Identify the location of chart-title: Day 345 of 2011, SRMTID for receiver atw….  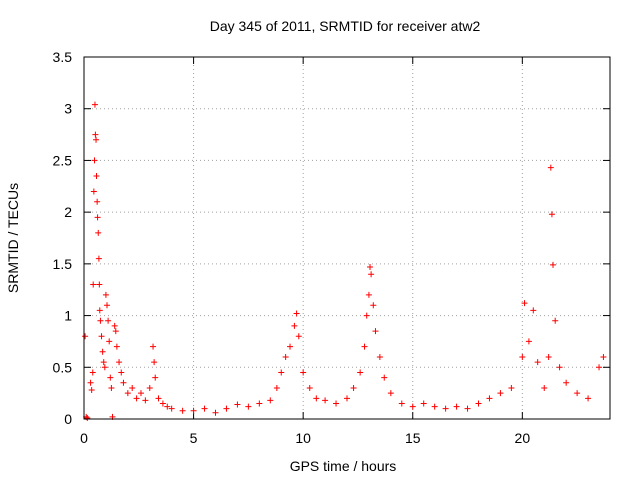
(345, 26).